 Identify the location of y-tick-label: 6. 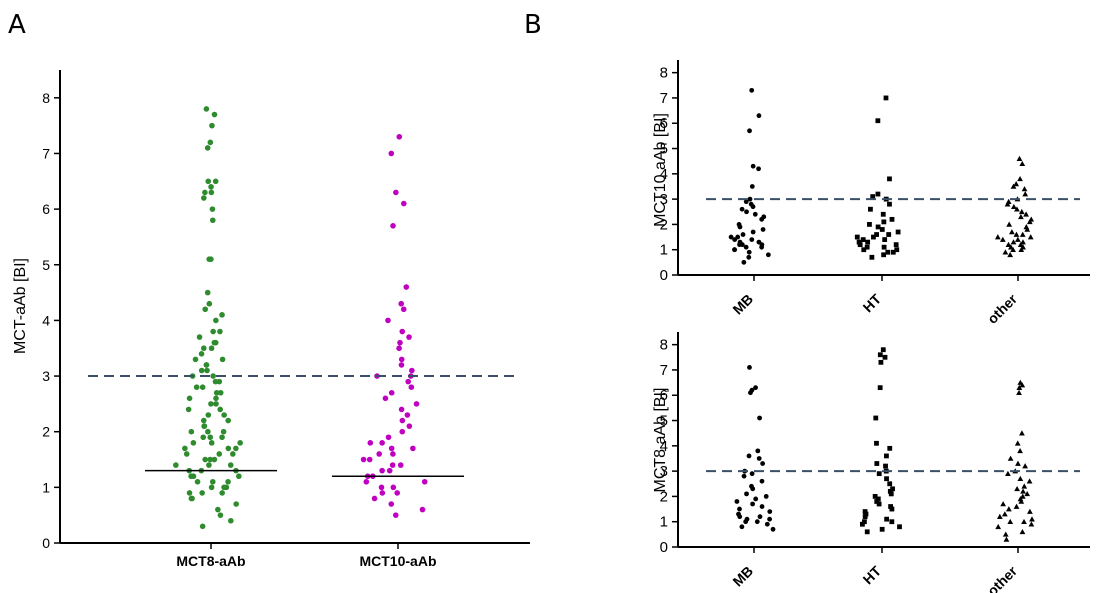
(664, 395).